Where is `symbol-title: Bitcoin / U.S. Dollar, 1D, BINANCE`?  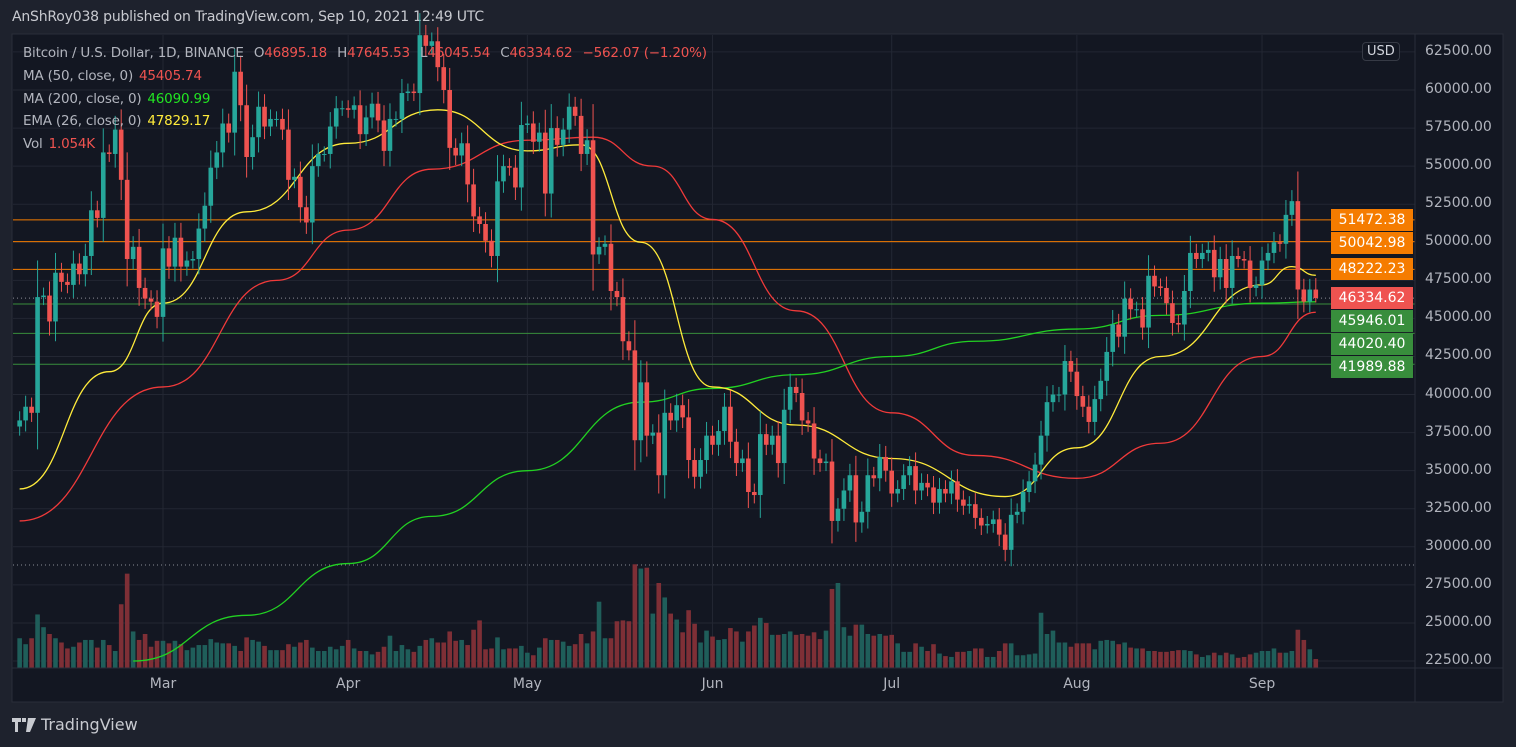 symbol-title: Bitcoin / U.S. Dollar, 1D, BINANCE is located at coordinates (133, 53).